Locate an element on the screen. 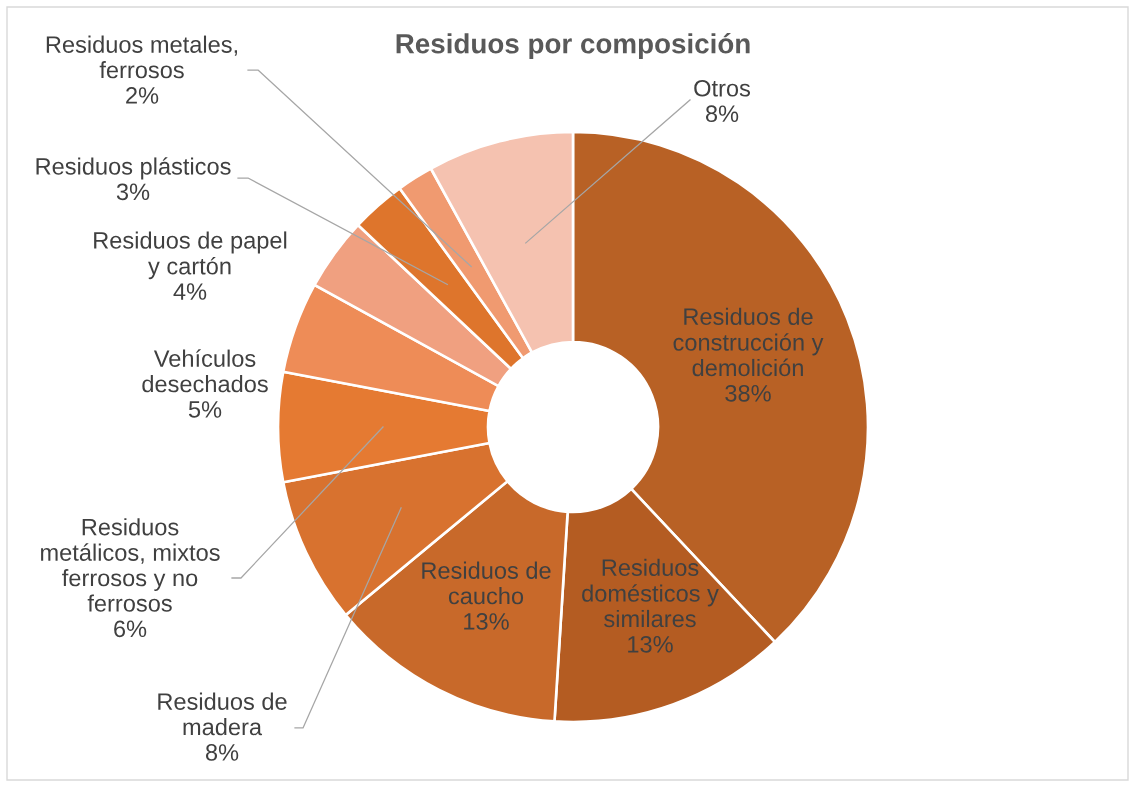 This screenshot has width=1132, height=785. slice-label: Residuos metales, ferrosos is located at coordinates (141, 57).